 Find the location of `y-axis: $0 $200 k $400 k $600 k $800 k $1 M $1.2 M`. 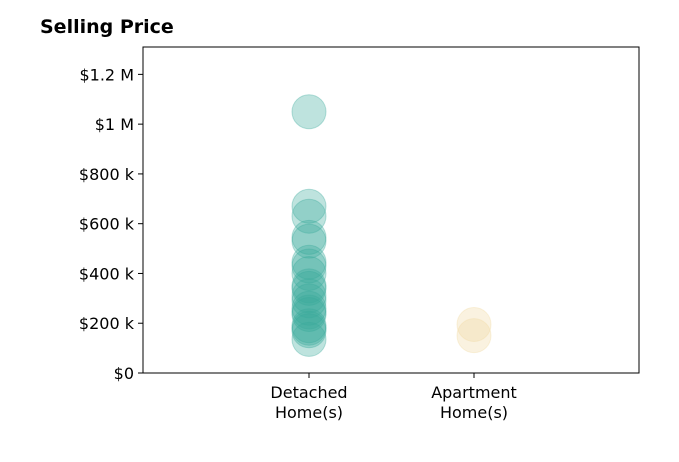

y-axis: $0 $200 k $400 k $600 k $800 k $1 M $1.2 M is located at coordinates (111, 224).